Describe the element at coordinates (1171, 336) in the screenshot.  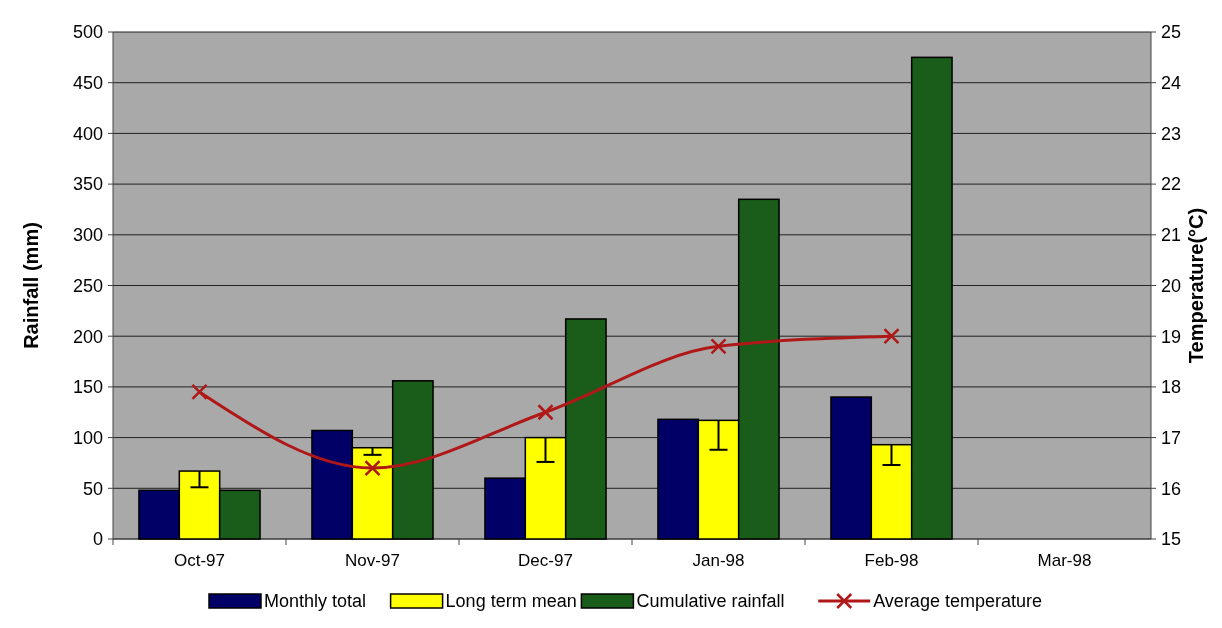
I see `y2-tick-label: 19` at that location.